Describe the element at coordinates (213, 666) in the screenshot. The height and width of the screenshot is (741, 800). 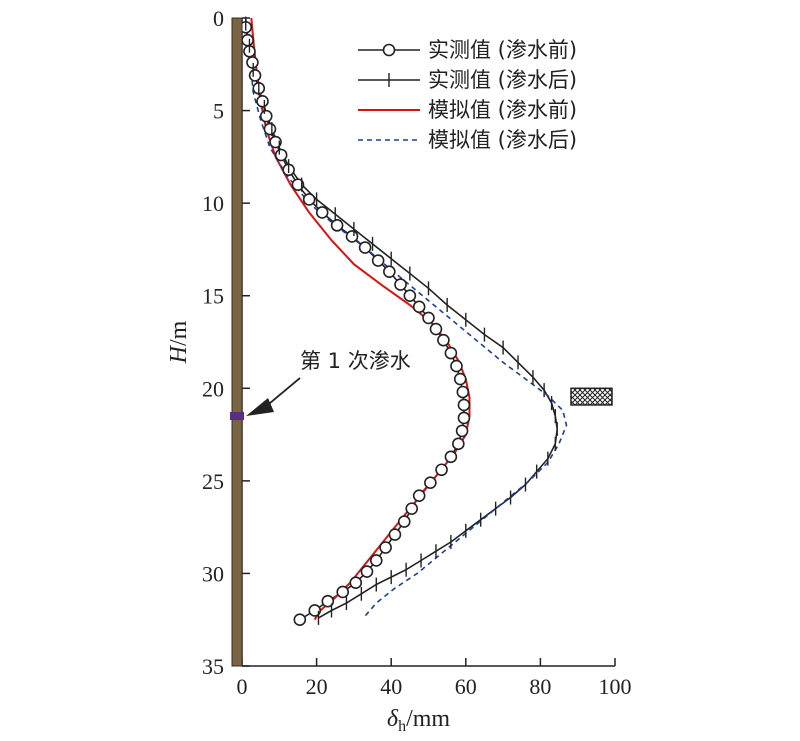
I see `y-tick-label: 35` at that location.